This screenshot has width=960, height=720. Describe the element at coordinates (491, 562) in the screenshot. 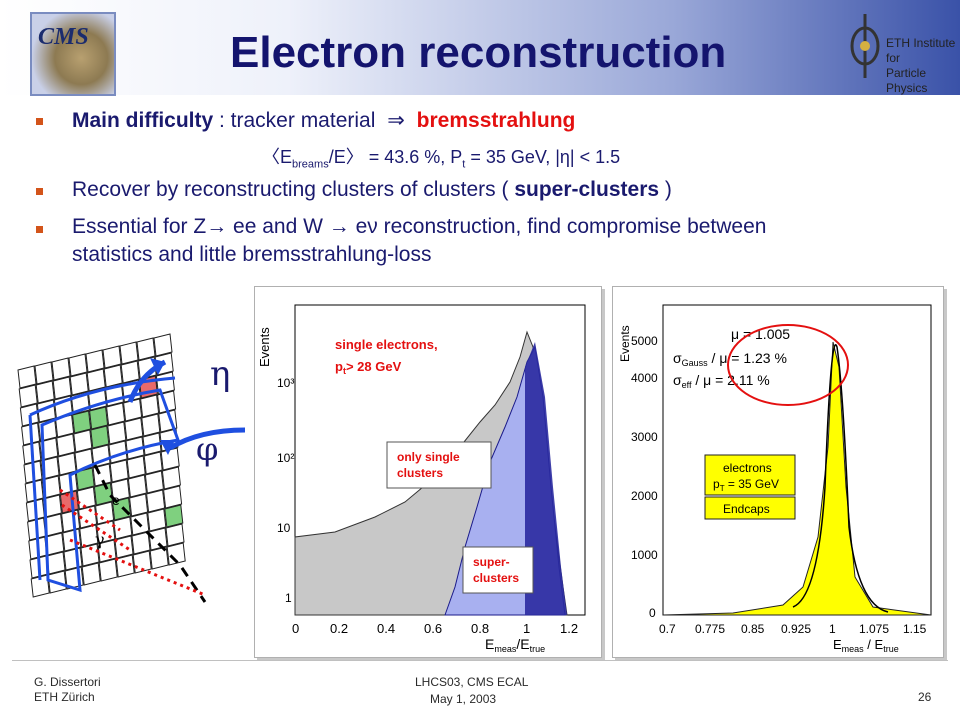

I see `legend-super-1: super-` at that location.